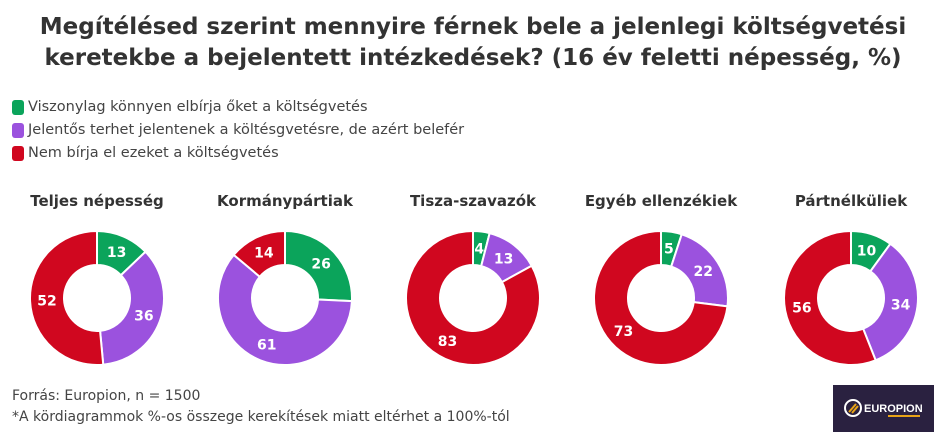 The image size is (946, 447). I want to click on donut-title: Egyéb ellenzékiek, so click(661, 201).